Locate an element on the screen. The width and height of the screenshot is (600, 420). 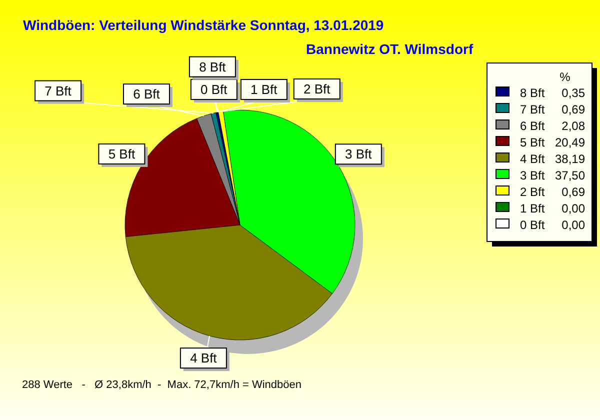
slice-label: 4 Bft is located at coordinates (204, 358).